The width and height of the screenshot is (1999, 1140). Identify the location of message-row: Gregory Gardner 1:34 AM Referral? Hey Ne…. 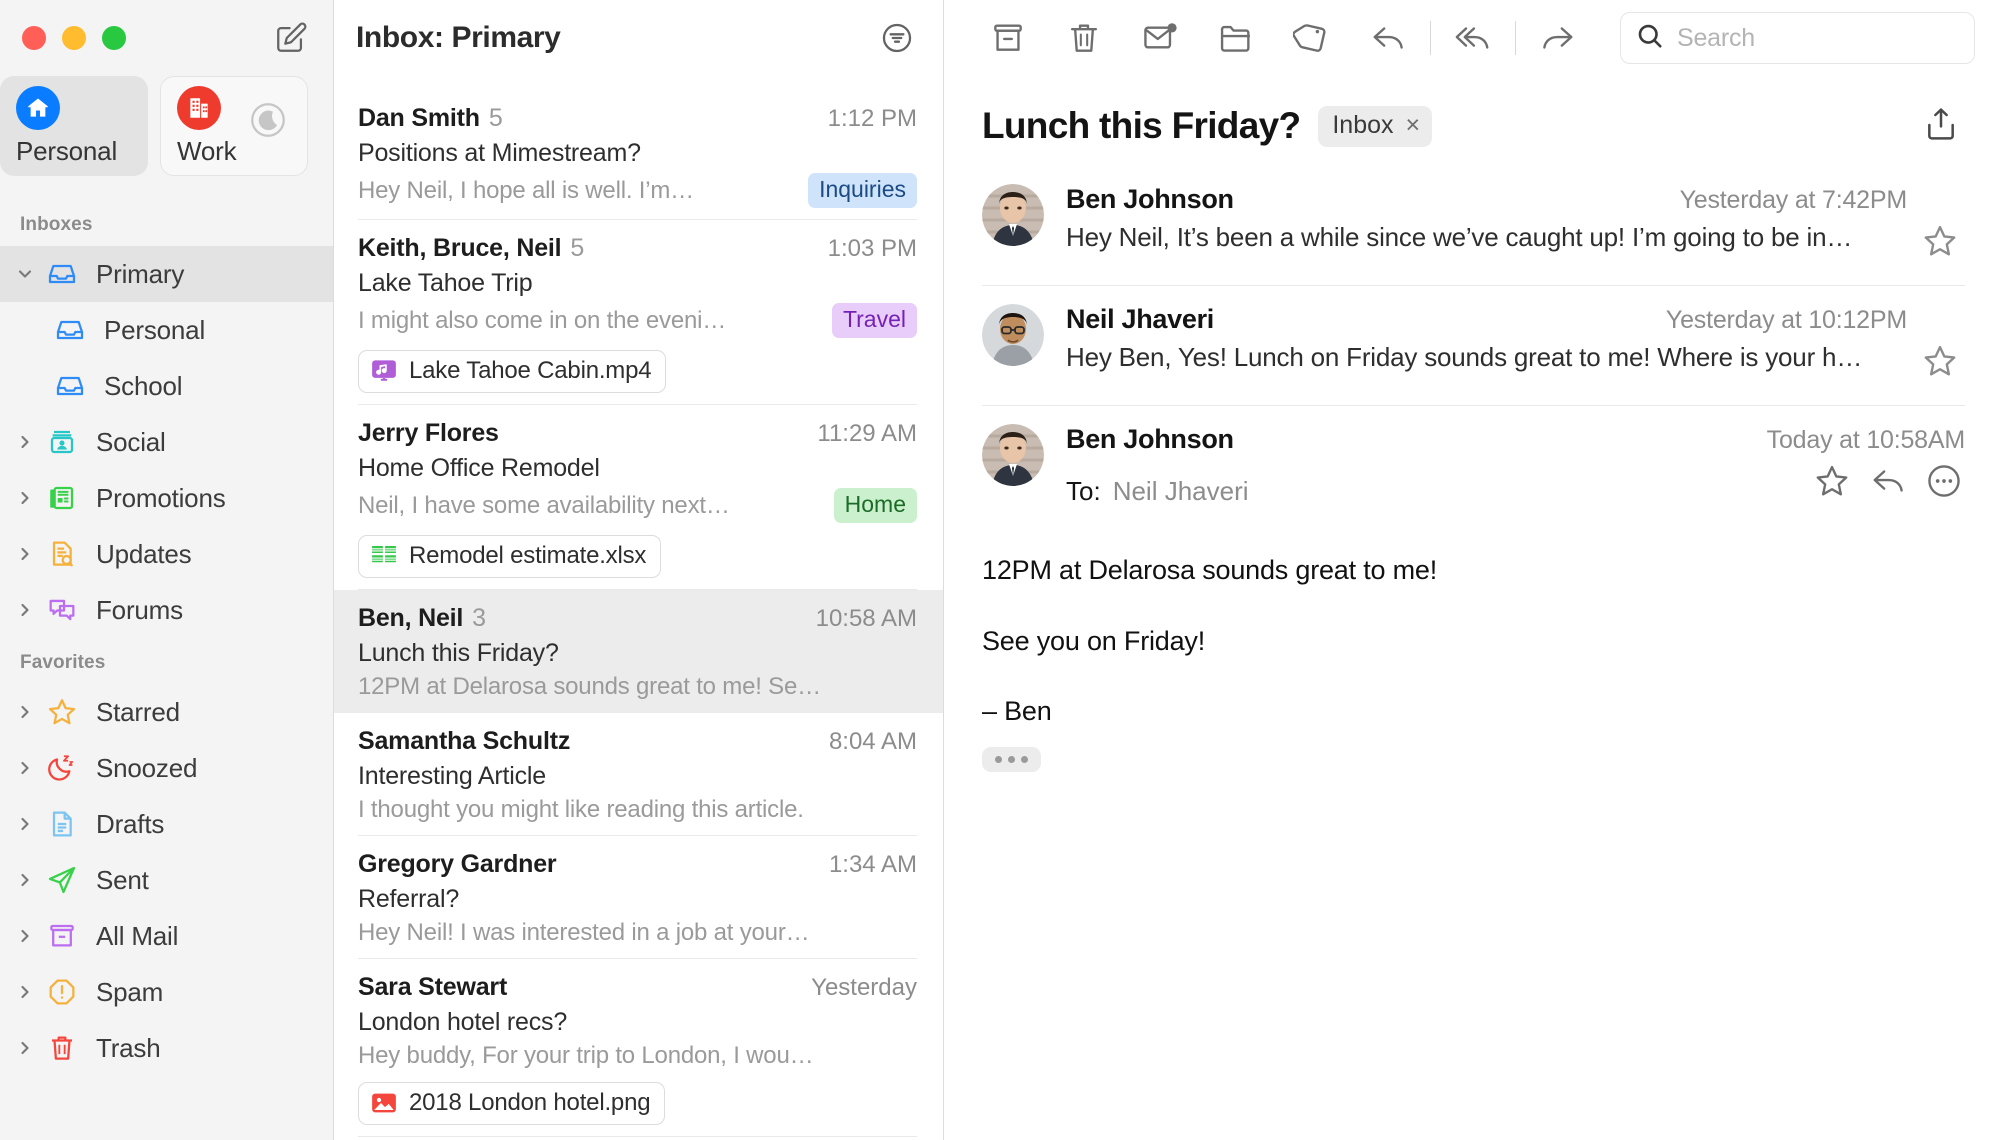
(638, 897).